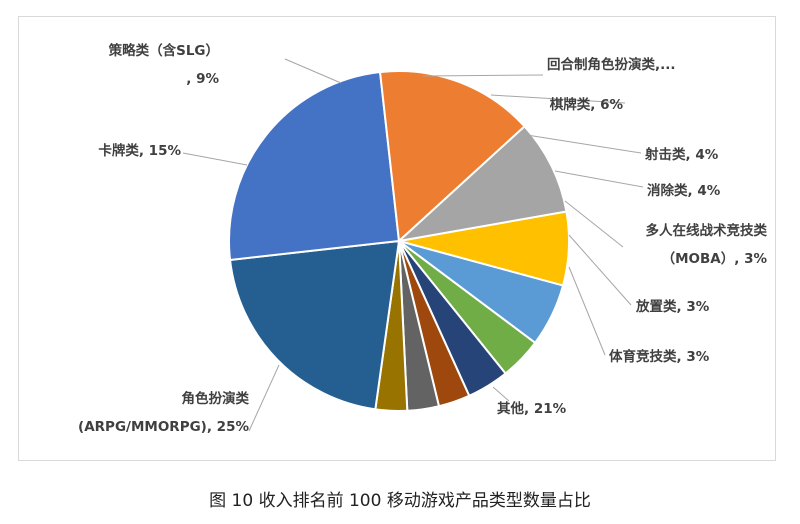 This screenshot has height=524, width=800. What do you see at coordinates (684, 190) in the screenshot?
I see `data-label: 消除类, 4%` at bounding box center [684, 190].